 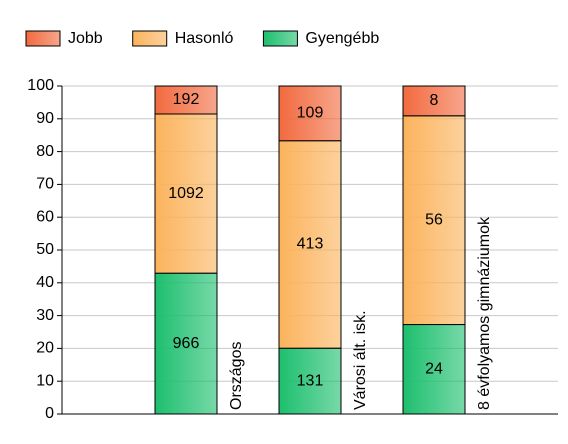 I want to click on legend-label: Gyengébb, so click(x=342, y=38).